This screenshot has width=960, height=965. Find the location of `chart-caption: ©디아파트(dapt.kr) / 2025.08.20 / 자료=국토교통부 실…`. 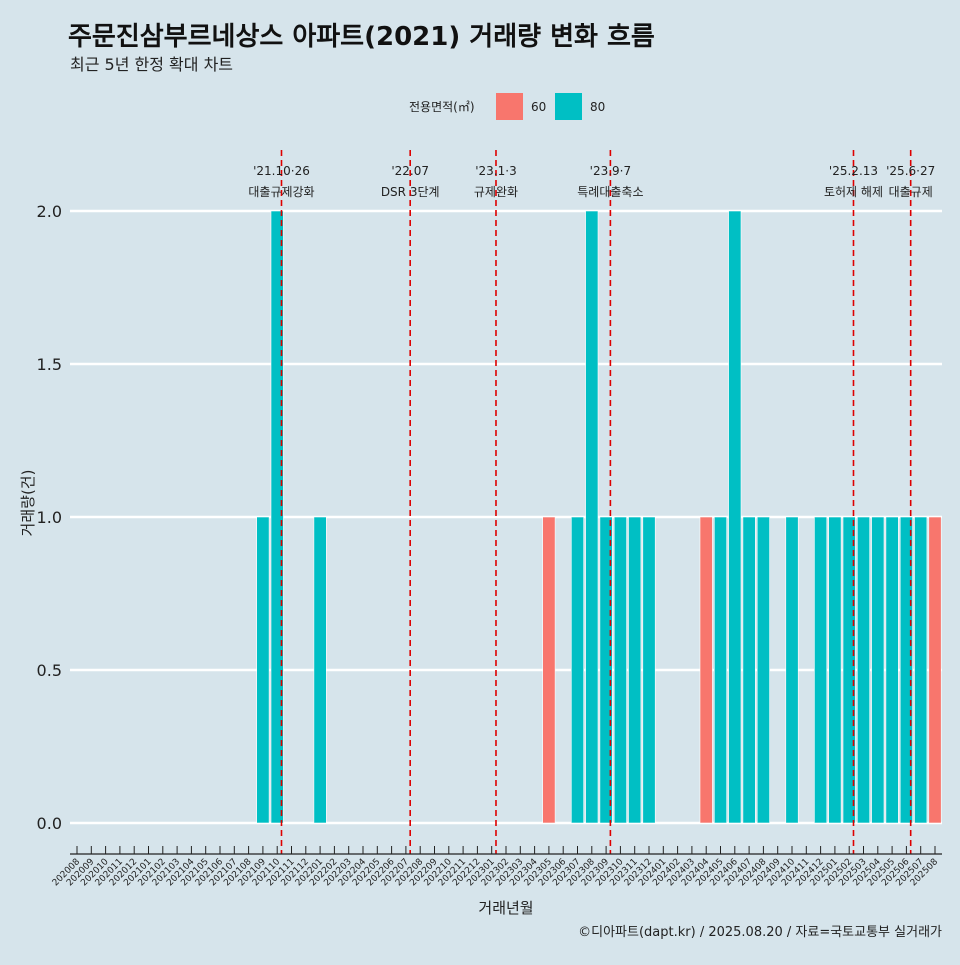

chart-caption: ©디아파트(dapt.kr) / 2025.08.20 / 자료=국토교통부 실… is located at coordinates (760, 932).